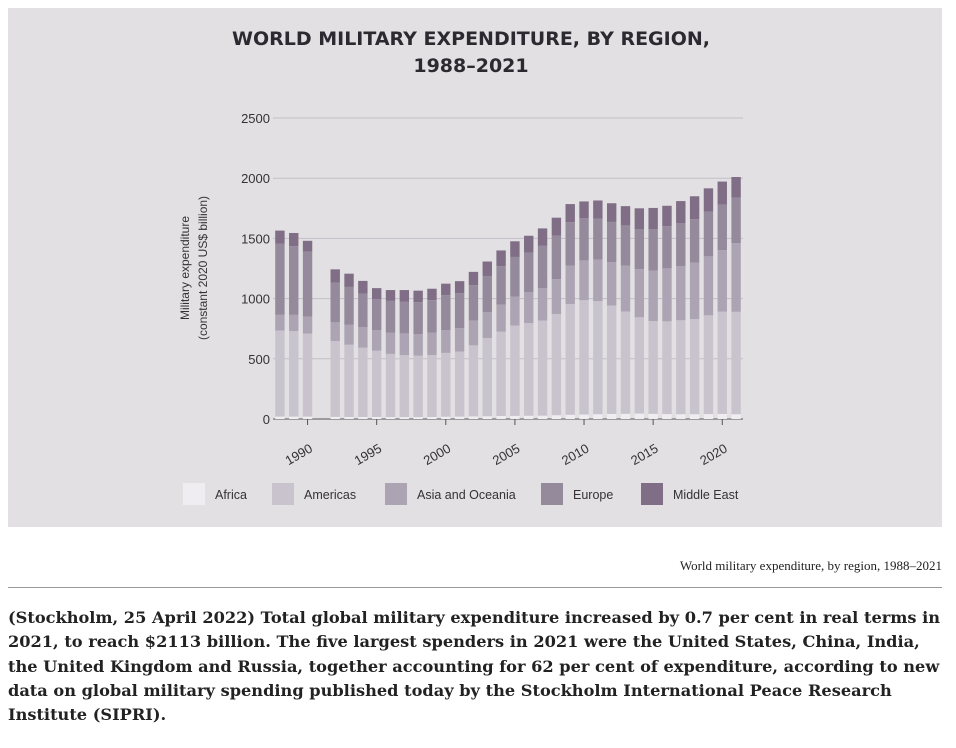 Image resolution: width=956 pixels, height=748 pixels. Describe the element at coordinates (266, 419) in the screenshot. I see `y-tick-label: 0` at that location.